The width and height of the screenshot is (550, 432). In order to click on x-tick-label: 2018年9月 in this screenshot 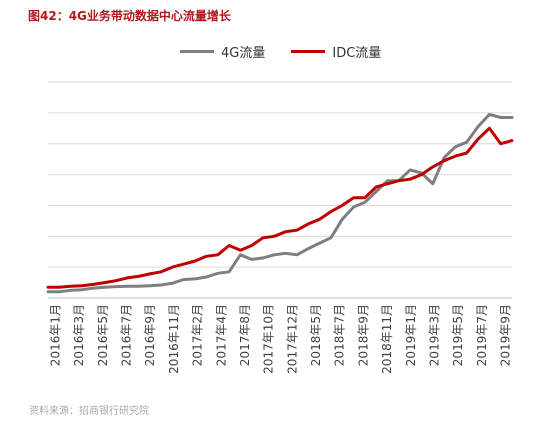, I will do `click(363, 335)`.